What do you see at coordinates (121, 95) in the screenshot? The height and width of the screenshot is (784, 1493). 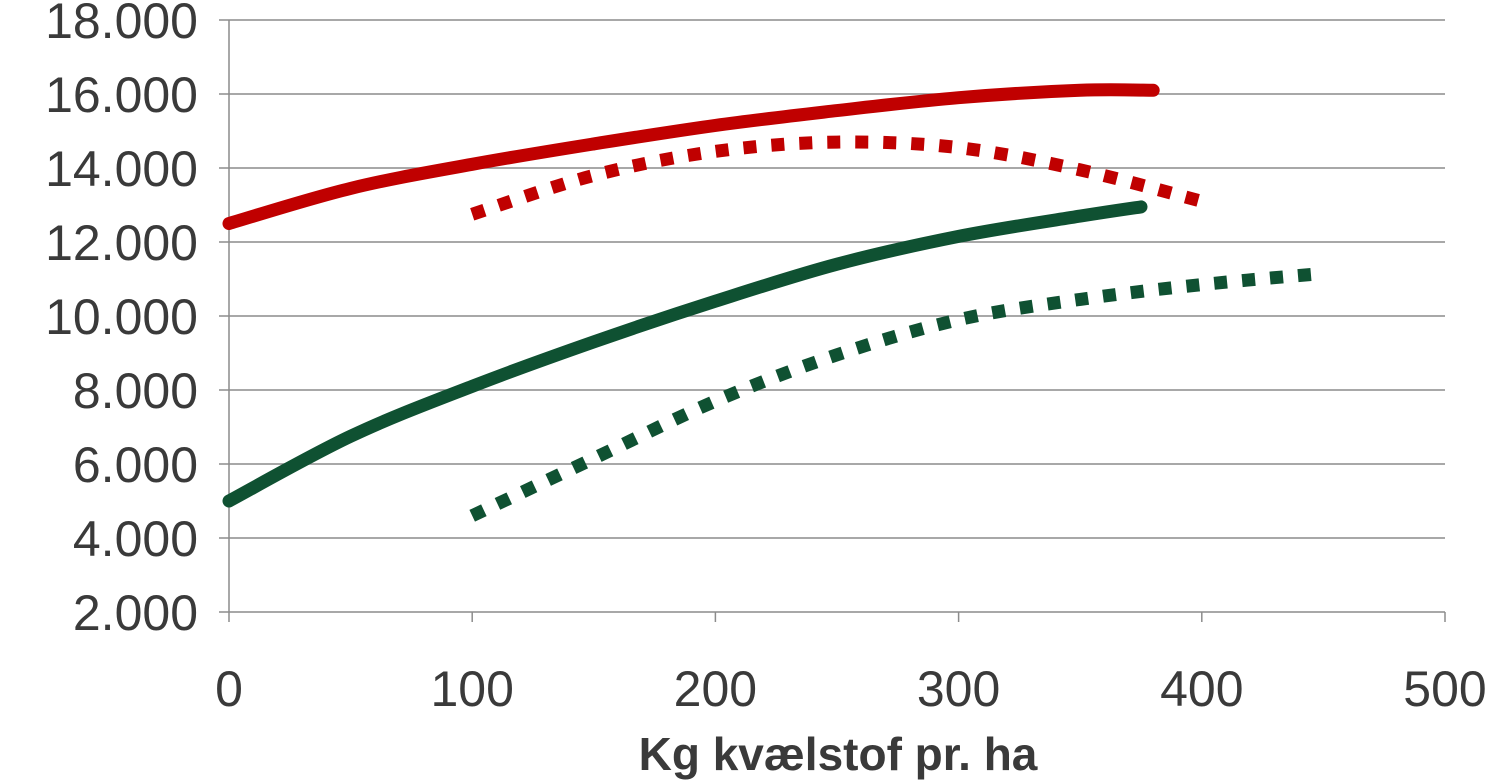 I see `y-tick-label: 16.000` at bounding box center [121, 95].